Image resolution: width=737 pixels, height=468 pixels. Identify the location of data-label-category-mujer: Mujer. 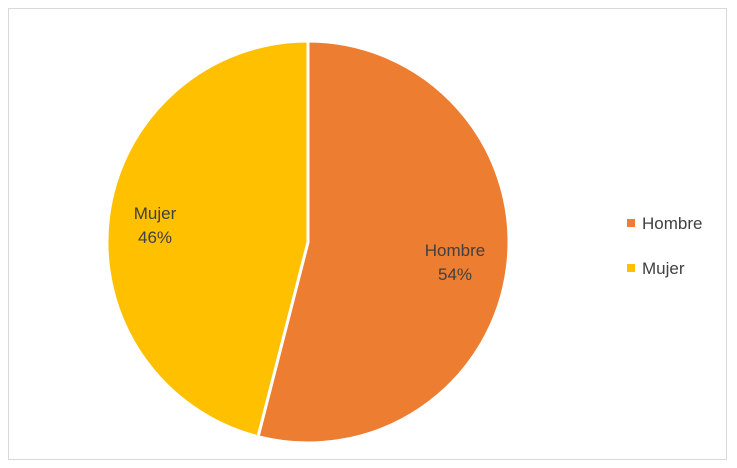
(155, 213).